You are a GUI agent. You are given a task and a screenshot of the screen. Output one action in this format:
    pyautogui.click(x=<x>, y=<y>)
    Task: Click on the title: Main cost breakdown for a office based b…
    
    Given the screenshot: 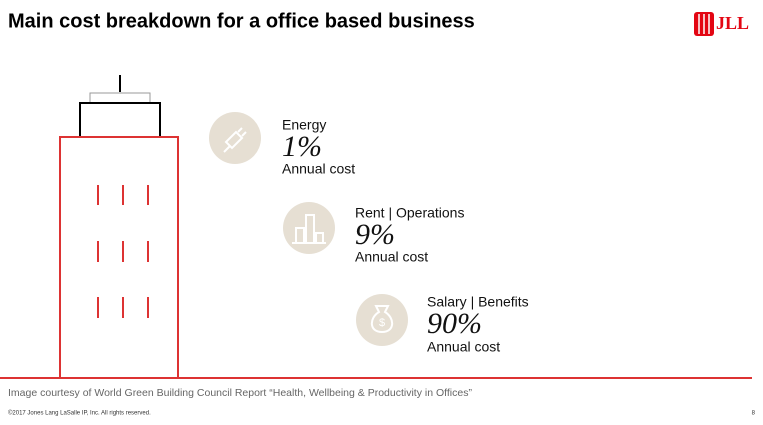 What is the action you would take?
    pyautogui.click(x=241, y=21)
    